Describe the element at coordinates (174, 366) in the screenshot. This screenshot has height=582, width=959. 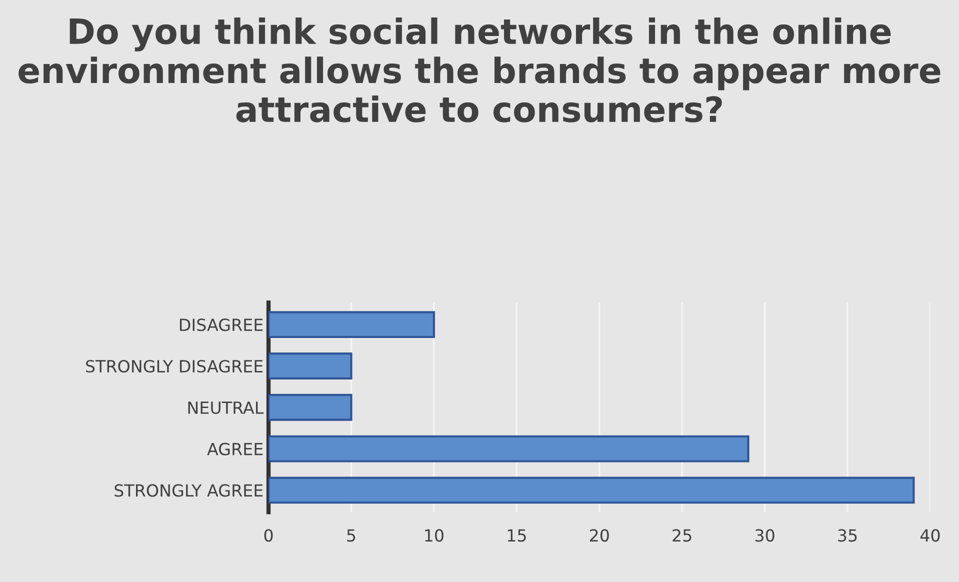
I see `y-tick-label: STRONGLY DISAGREE` at that location.